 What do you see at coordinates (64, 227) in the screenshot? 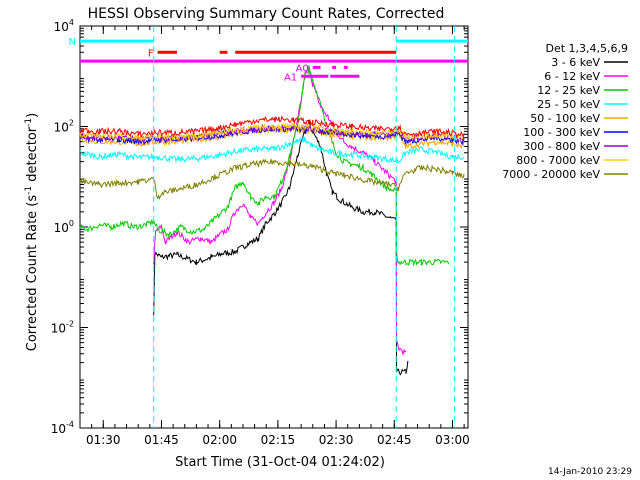
I see `y-tick-label: 10⁰` at bounding box center [64, 227].